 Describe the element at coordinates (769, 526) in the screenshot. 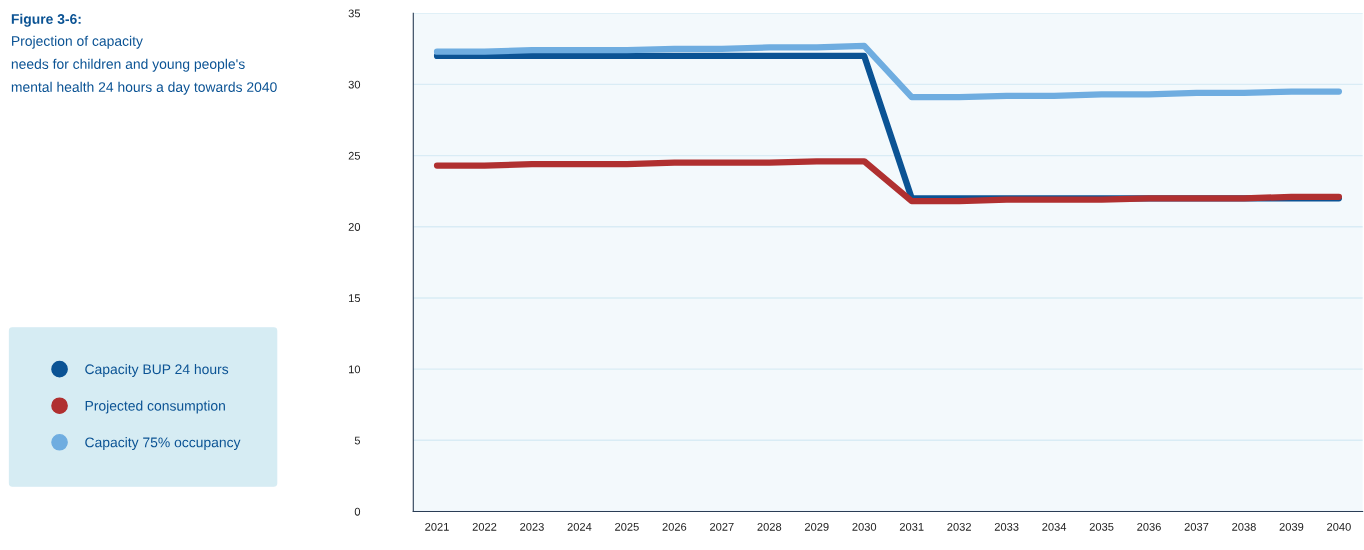

I see `x-tick-label: 2028` at that location.